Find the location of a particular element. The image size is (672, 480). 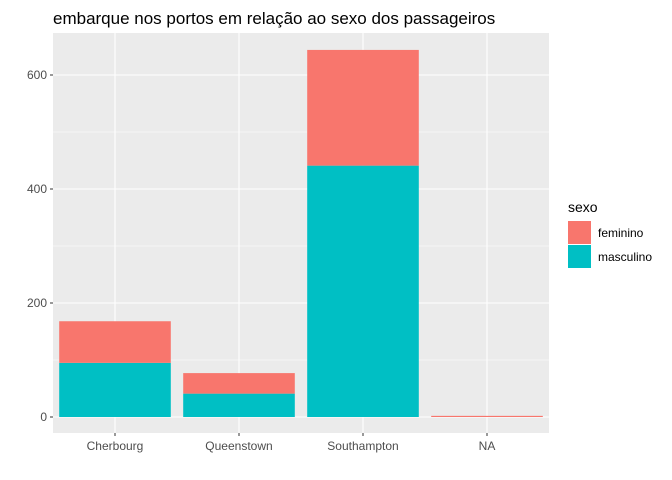

legend-label-feminino: feminino is located at coordinates (621, 233).